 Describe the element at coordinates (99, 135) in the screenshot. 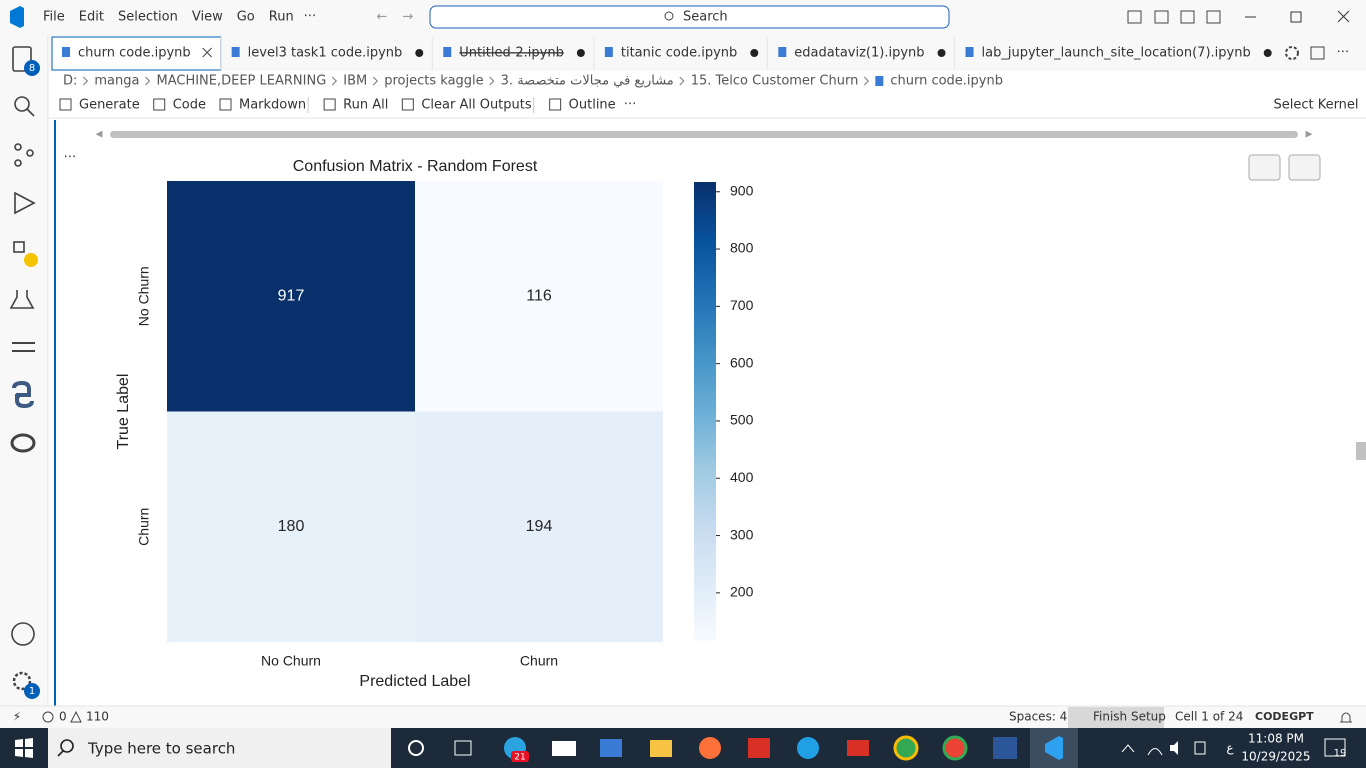

I see `scroll-left: ◀` at that location.